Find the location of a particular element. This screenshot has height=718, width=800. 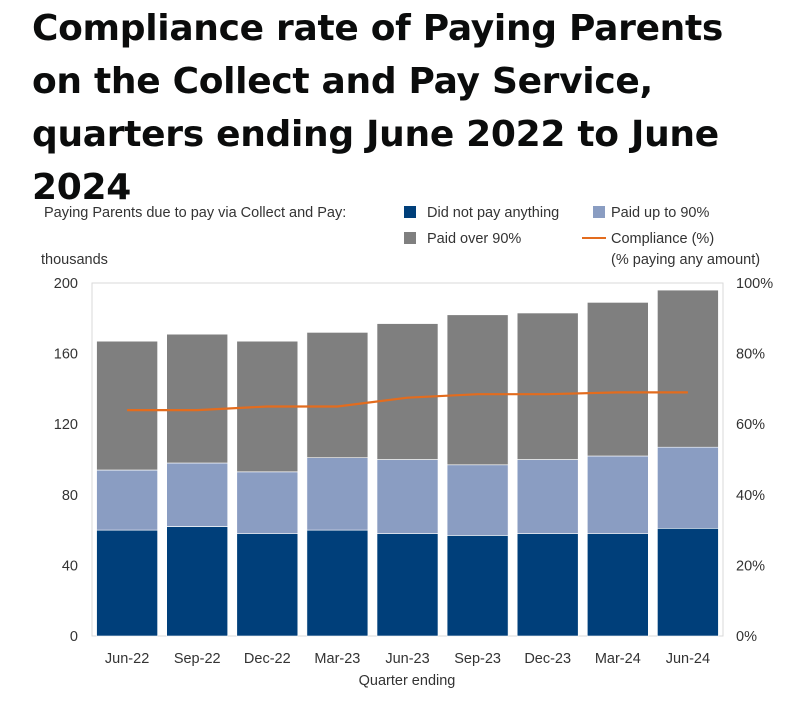

x-axis-label: Quarter ending is located at coordinates (407, 681).